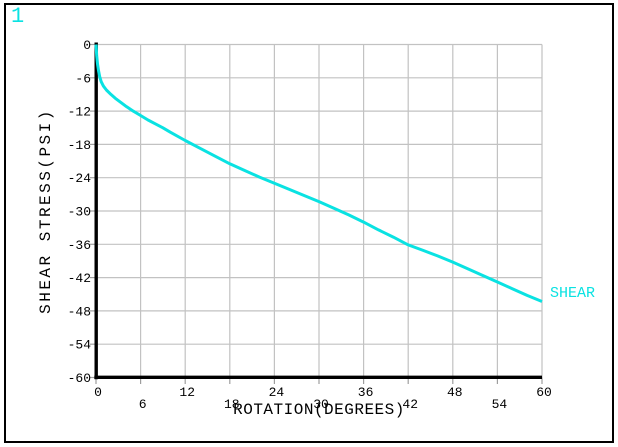 This screenshot has height=447, width=618. Describe the element at coordinates (83, 78) in the screenshot. I see `y-tick-label: -6` at that location.